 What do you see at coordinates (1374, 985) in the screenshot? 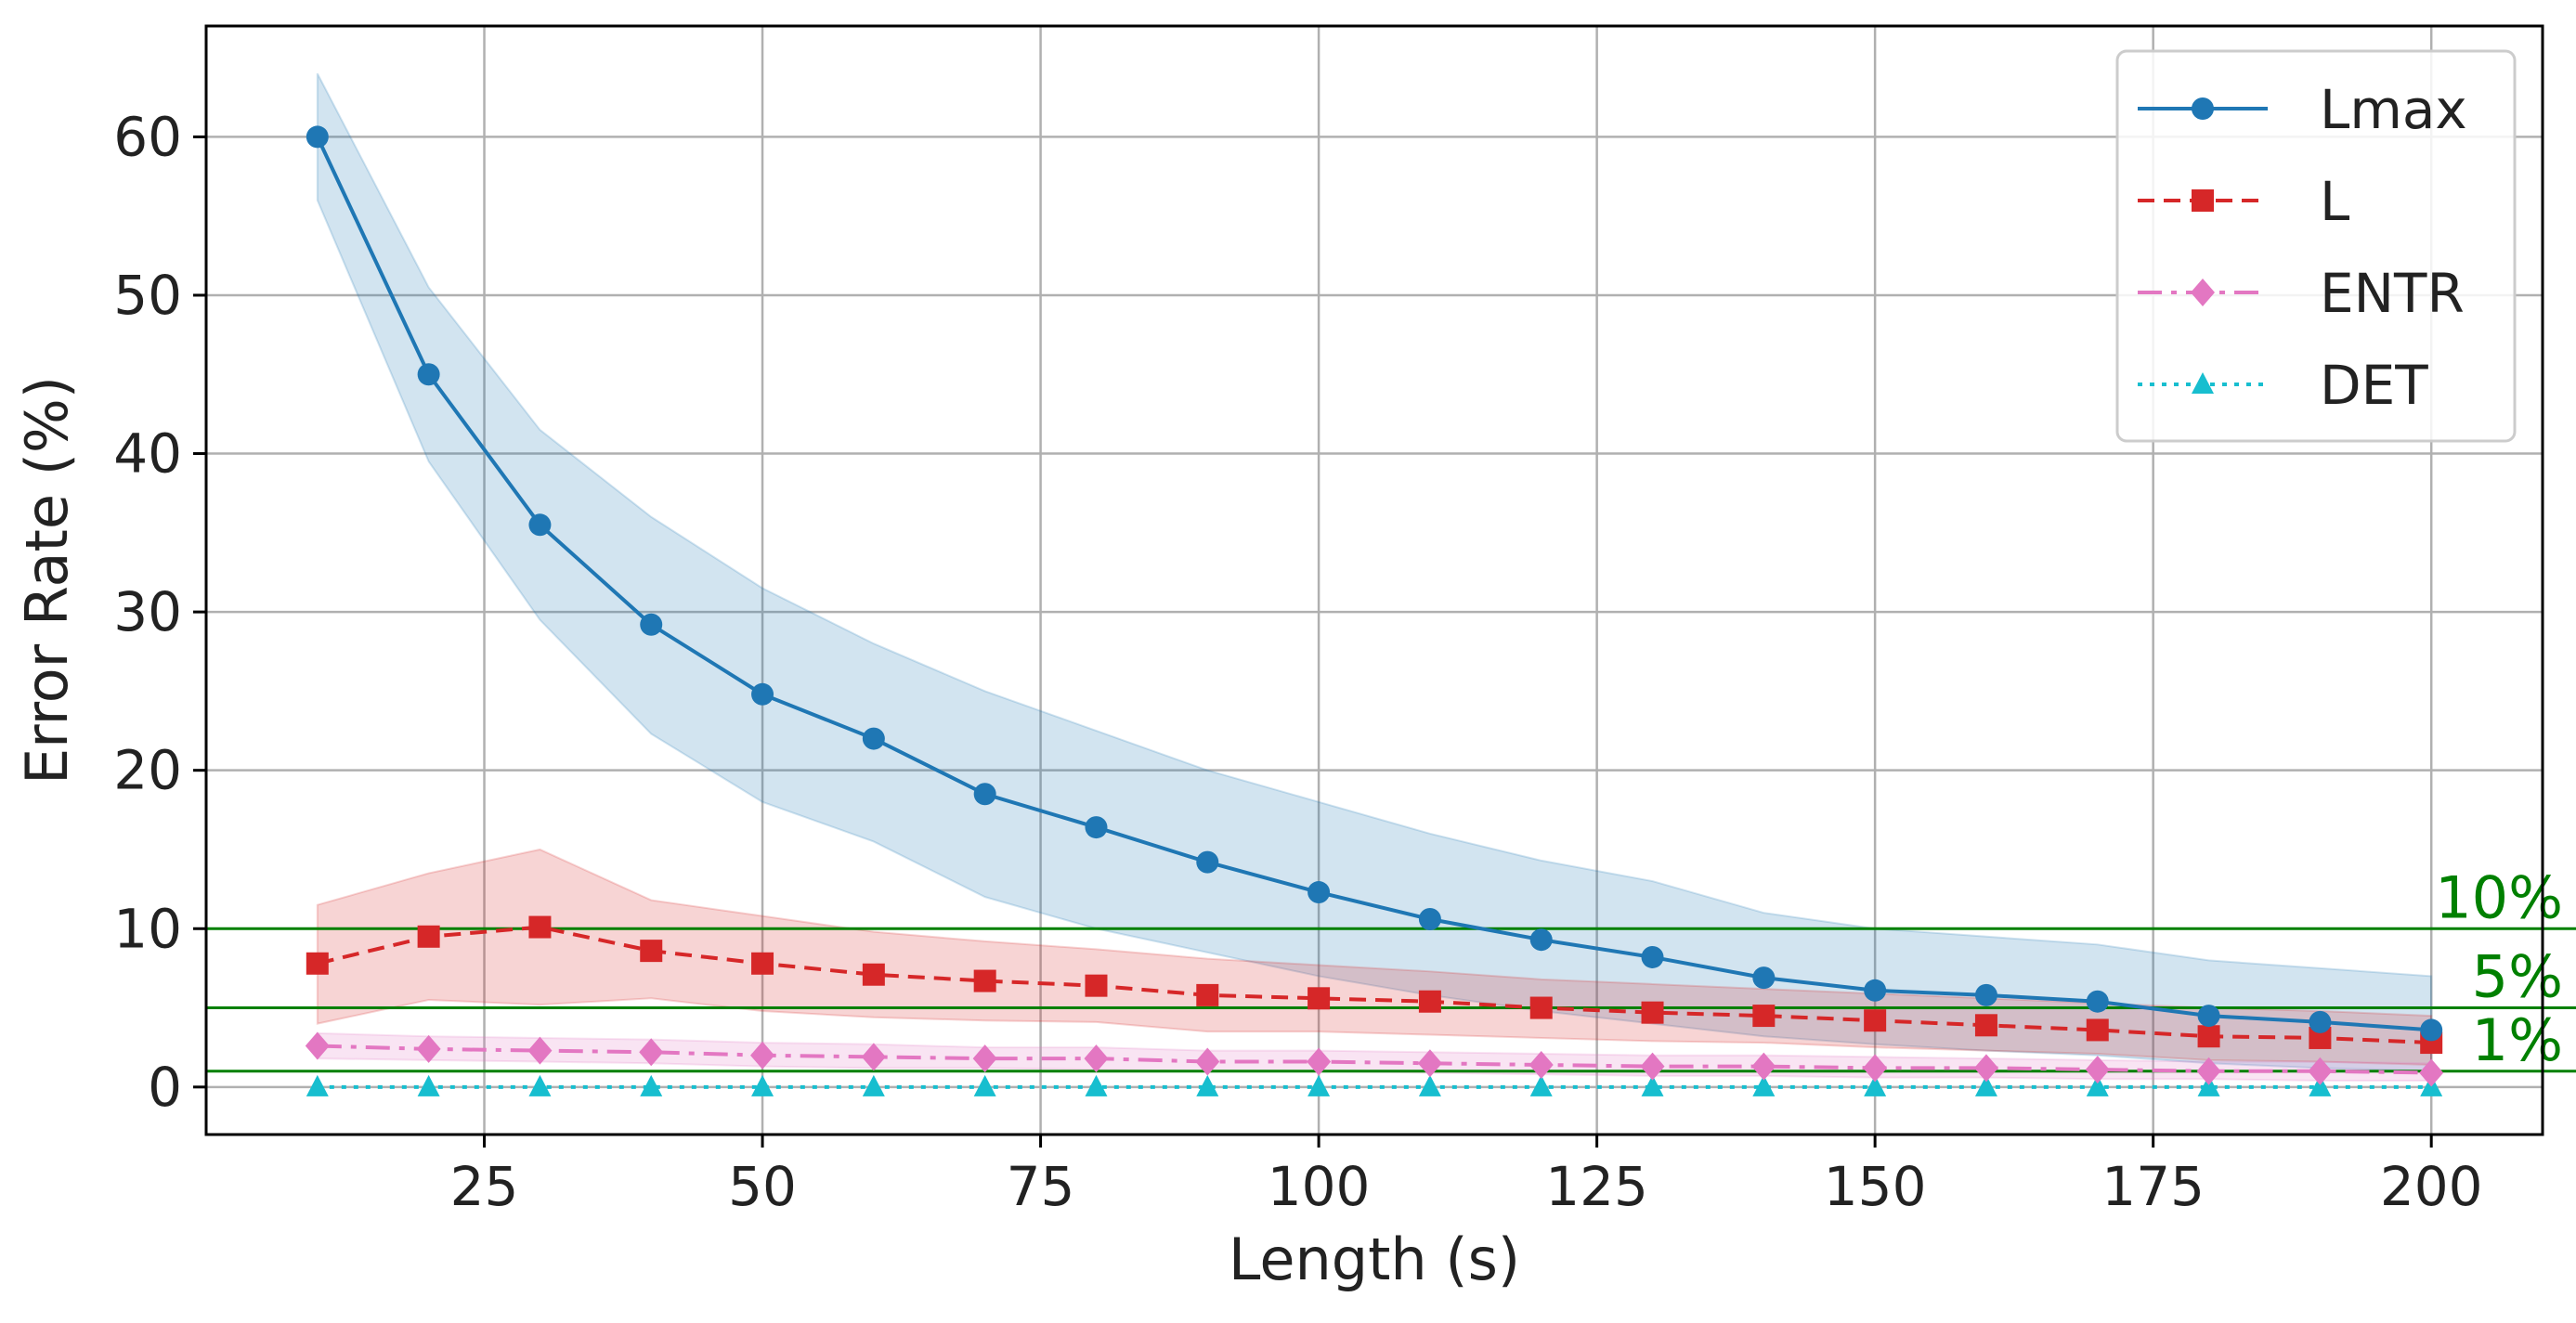
I see `series-line-l` at bounding box center [1374, 985].